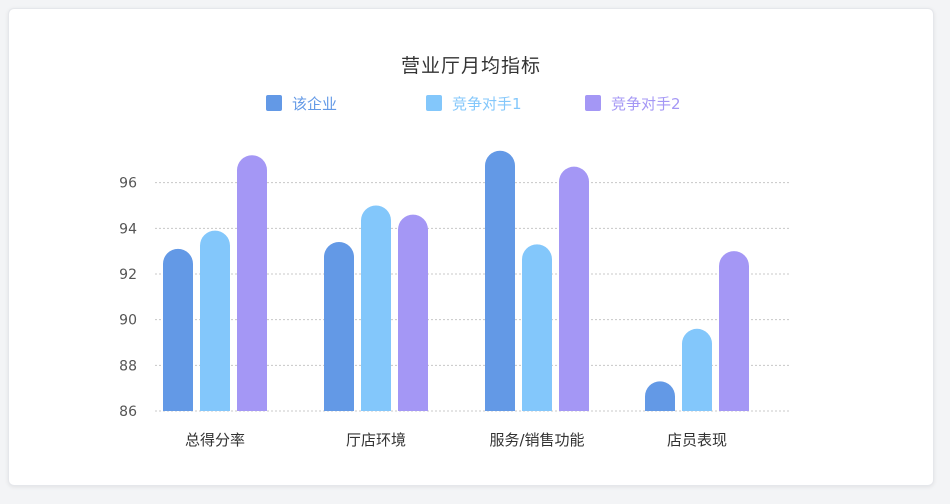 The image size is (950, 504). I want to click on chart-title: 营业厅月均指标, so click(470, 66).